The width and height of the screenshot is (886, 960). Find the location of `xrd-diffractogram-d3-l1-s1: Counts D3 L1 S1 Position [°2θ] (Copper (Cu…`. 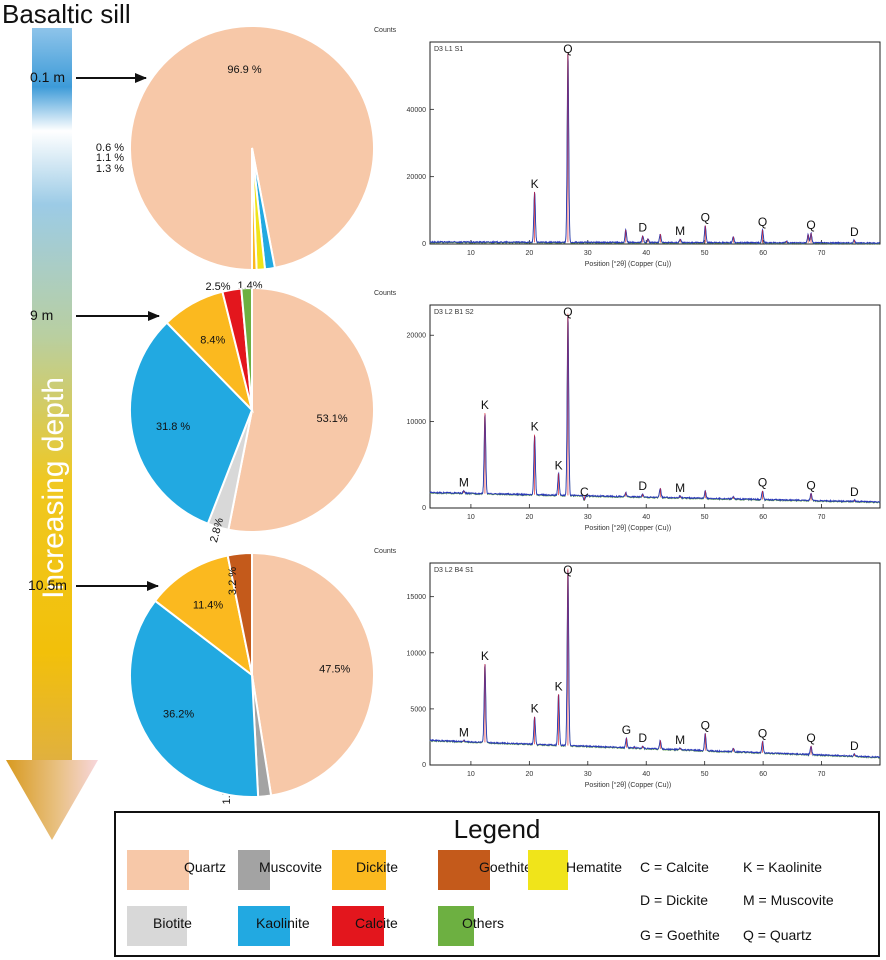

xrd-diffractogram-d3-l1-s1: Counts D3 L1 S1 Position [°2θ] (Copper (Cu… is located at coordinates (627, 147).